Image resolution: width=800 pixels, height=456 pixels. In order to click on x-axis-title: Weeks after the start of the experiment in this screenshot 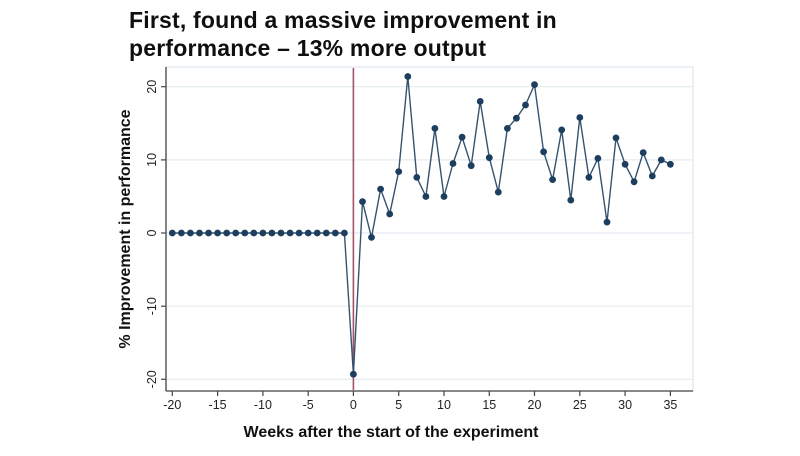, I will do `click(391, 432)`.